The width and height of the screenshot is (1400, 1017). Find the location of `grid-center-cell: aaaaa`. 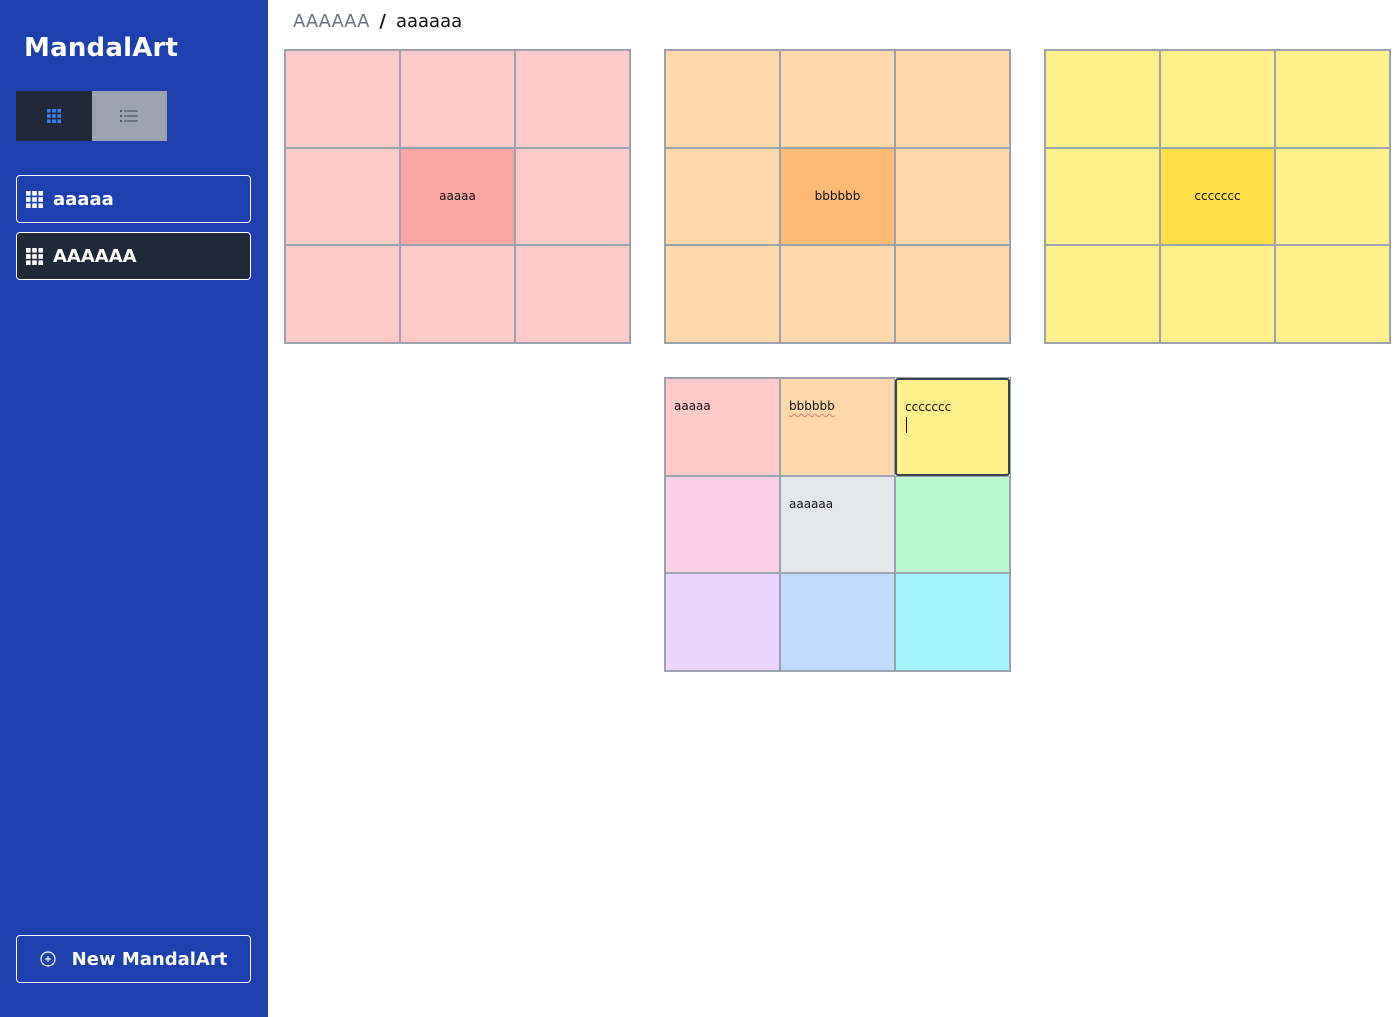

grid-center-cell: aaaaa is located at coordinates (457, 196).